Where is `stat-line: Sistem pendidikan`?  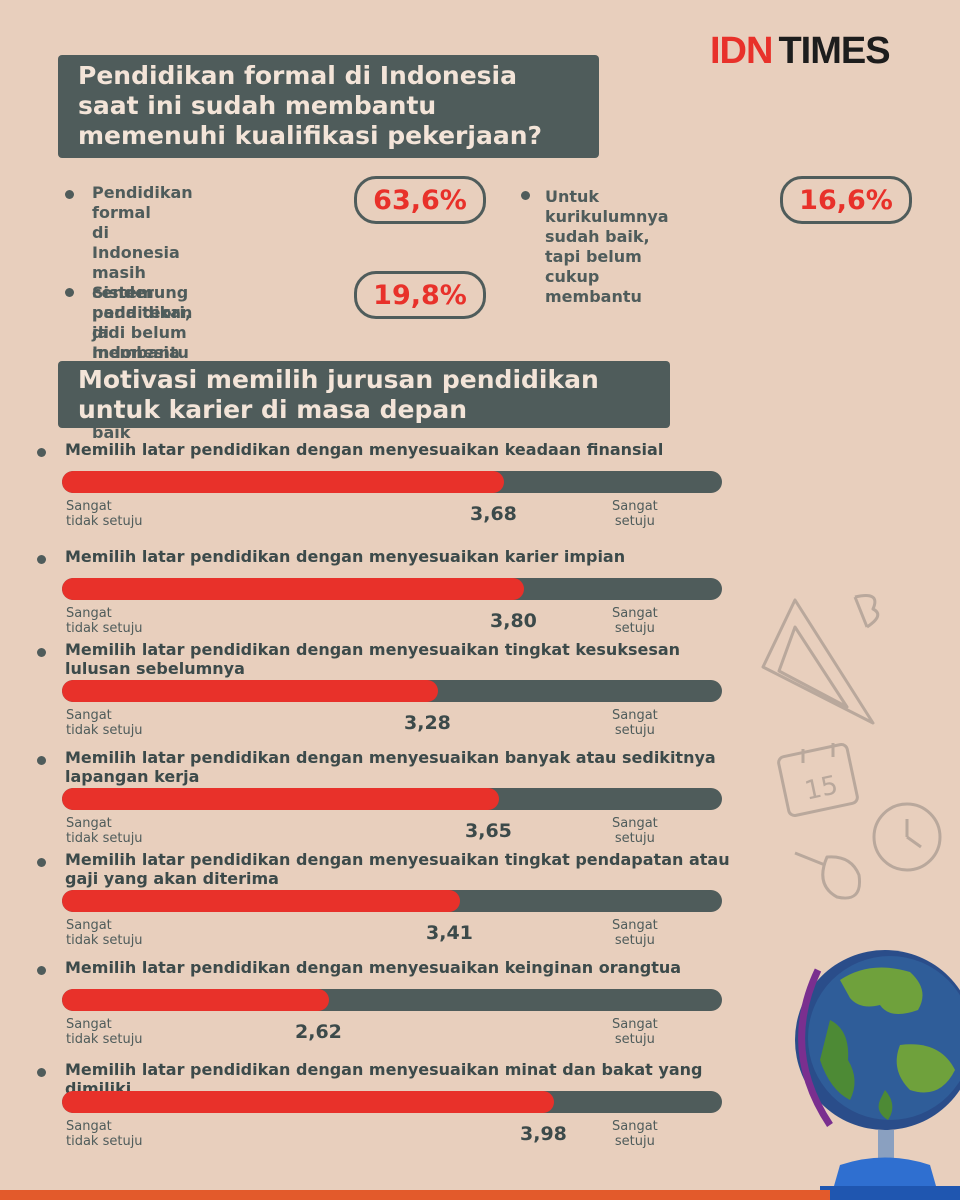
stat-line: Sistem pendidikan is located at coordinates (142, 302).